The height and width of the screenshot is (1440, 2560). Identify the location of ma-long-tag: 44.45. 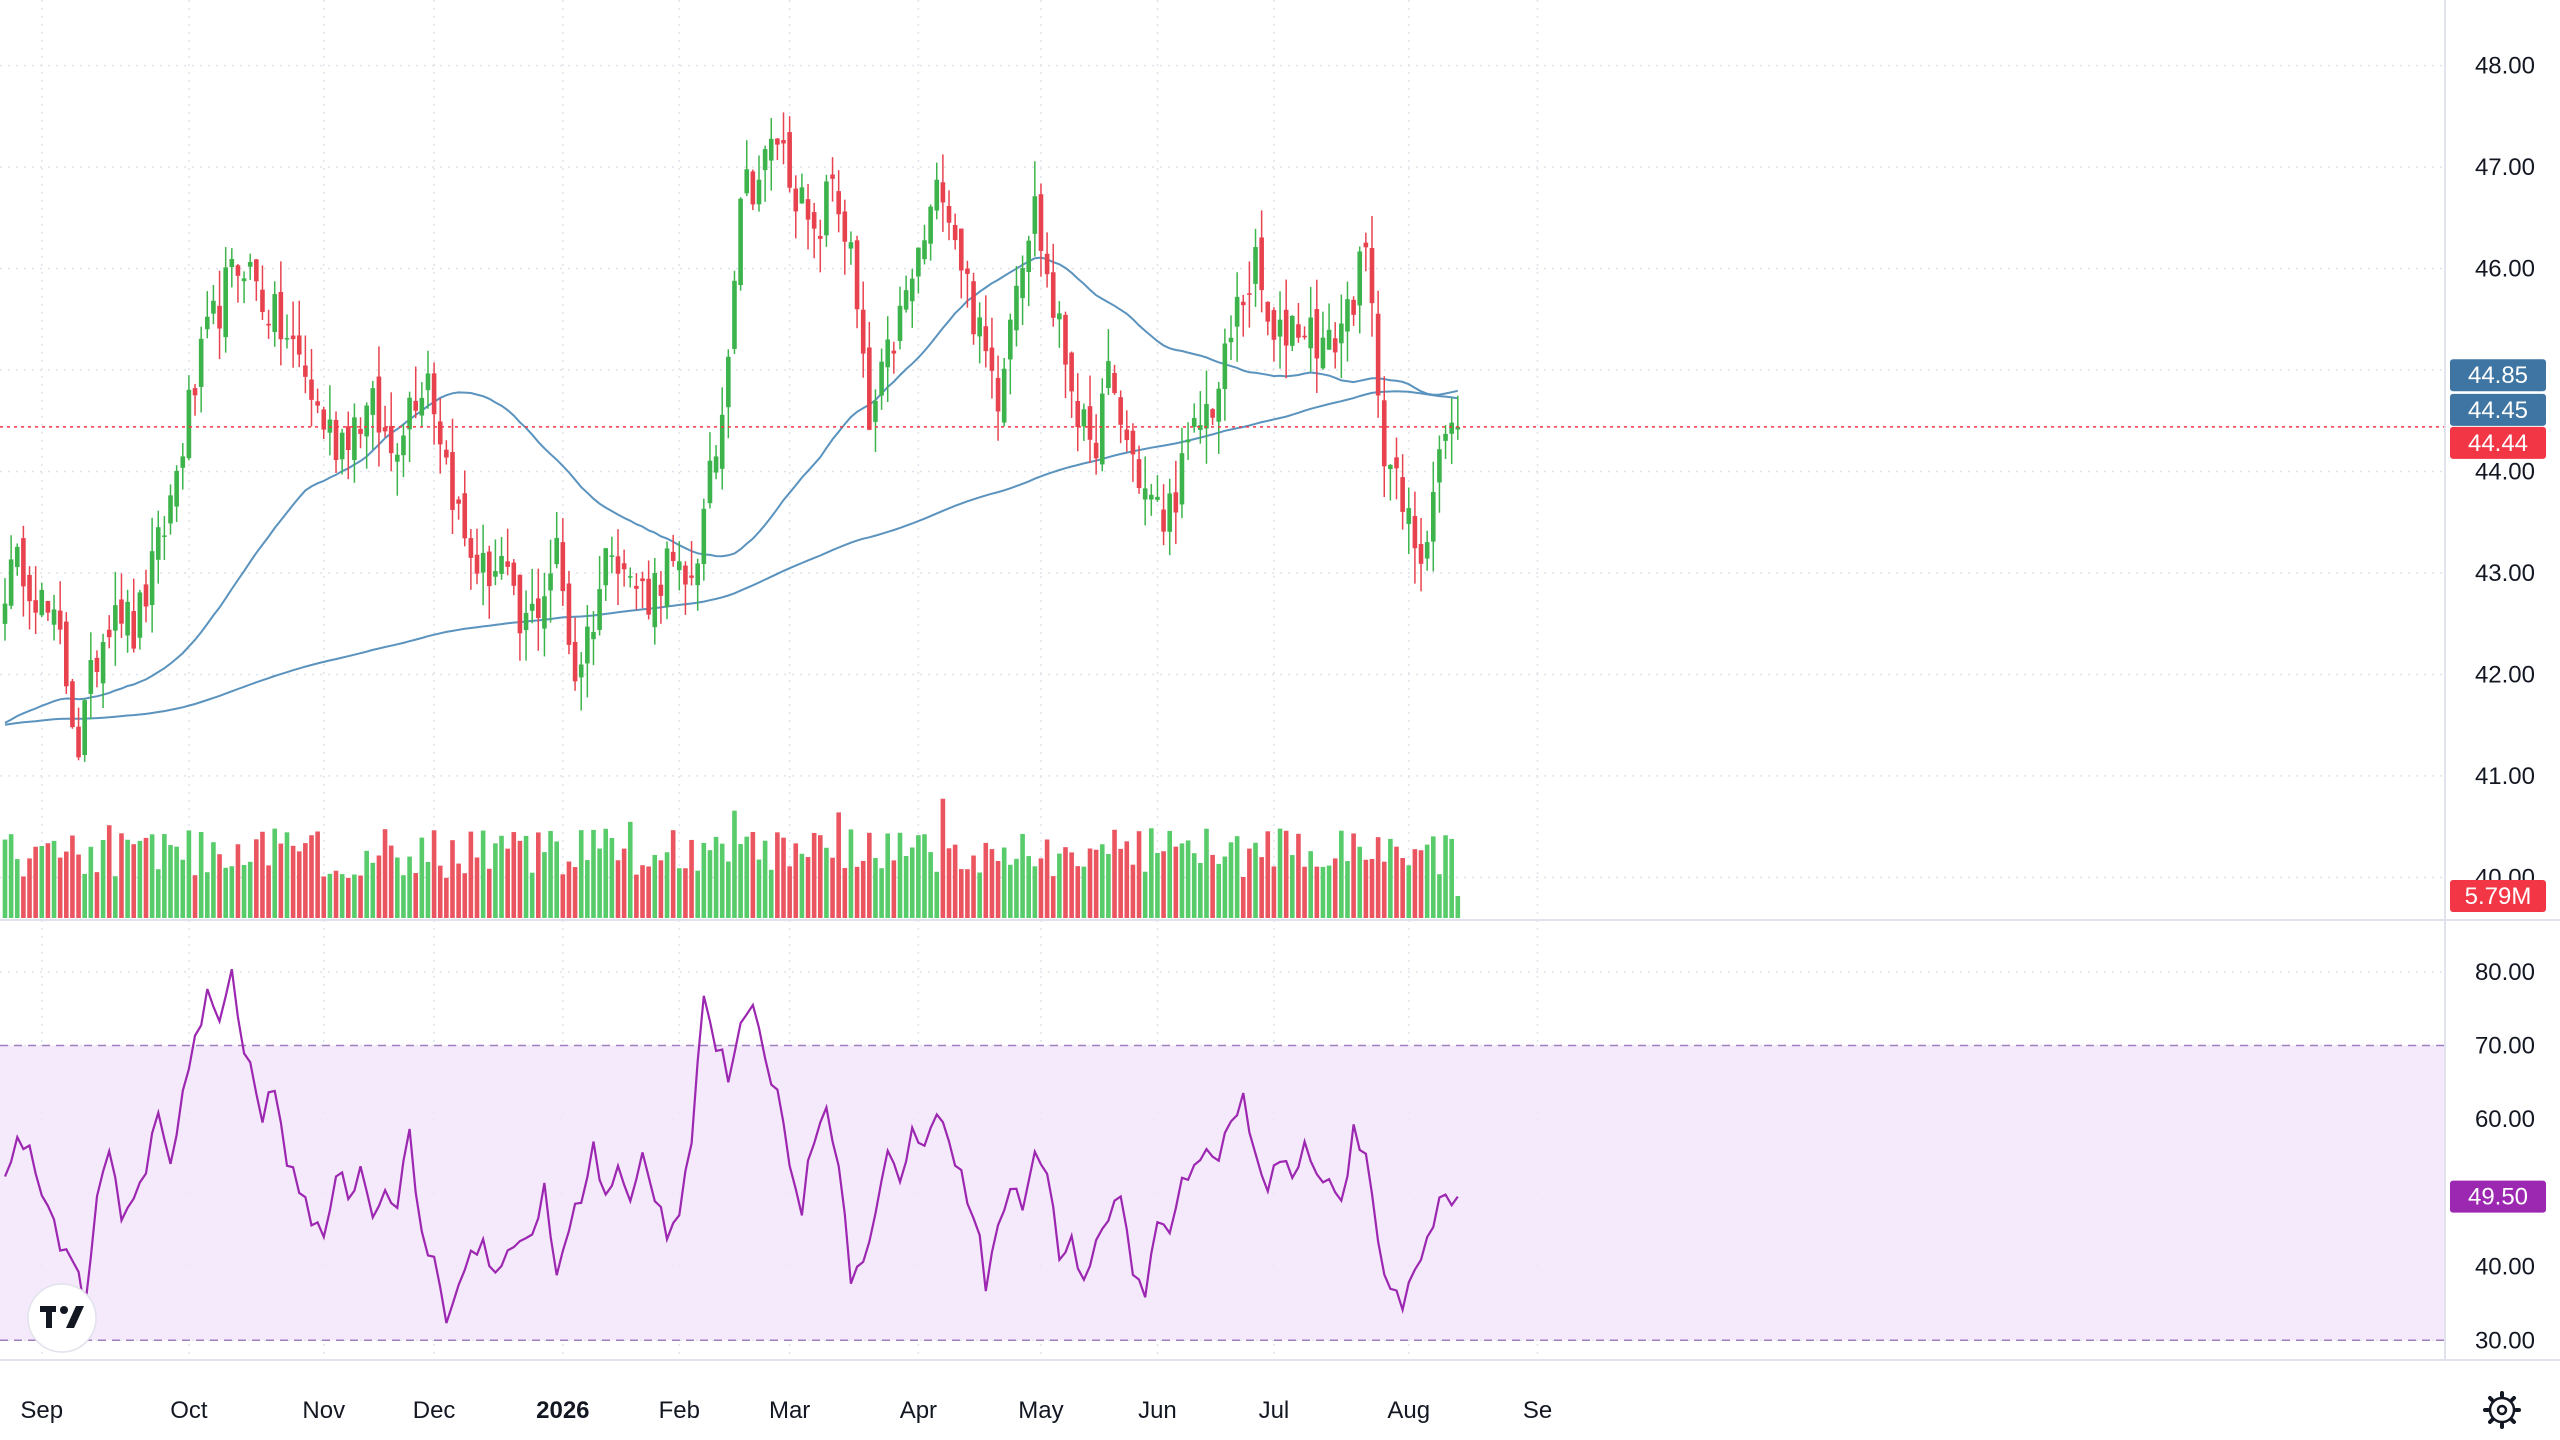
(2498, 410).